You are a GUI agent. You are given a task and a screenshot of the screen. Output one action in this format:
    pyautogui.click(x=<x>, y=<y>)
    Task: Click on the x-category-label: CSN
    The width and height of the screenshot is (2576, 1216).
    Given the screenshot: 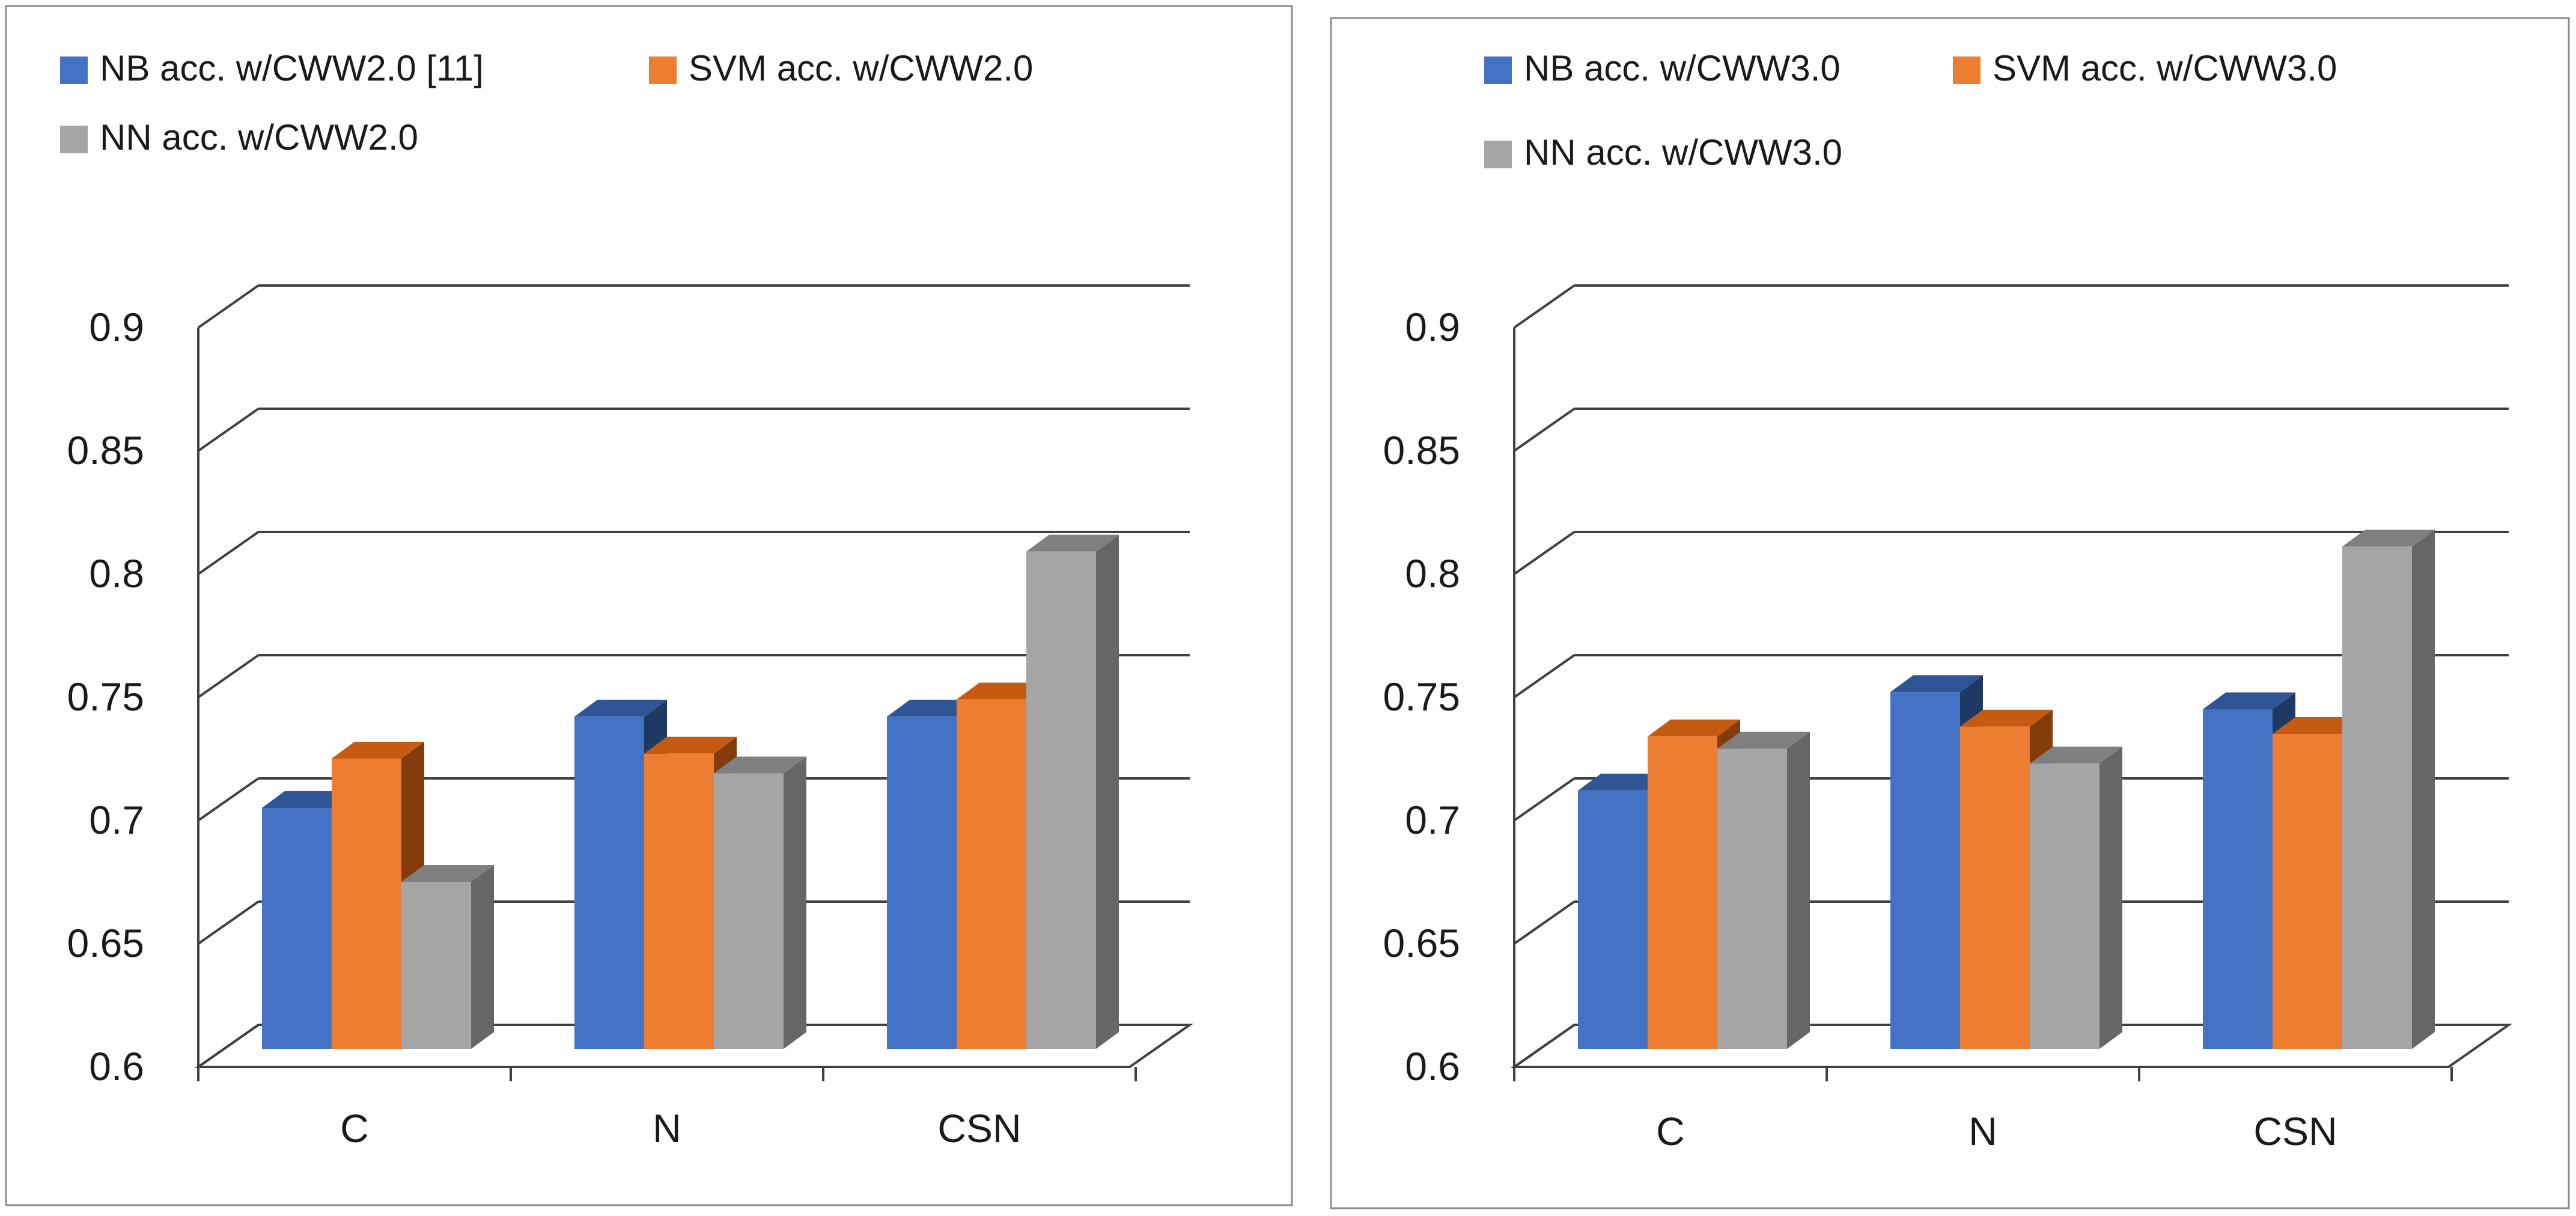 What is the action you would take?
    pyautogui.click(x=2295, y=1131)
    